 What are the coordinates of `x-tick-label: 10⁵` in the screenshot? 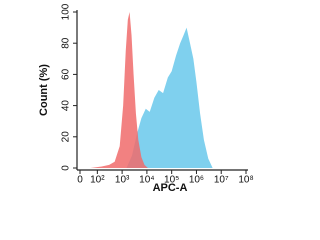 It's located at (171, 180).